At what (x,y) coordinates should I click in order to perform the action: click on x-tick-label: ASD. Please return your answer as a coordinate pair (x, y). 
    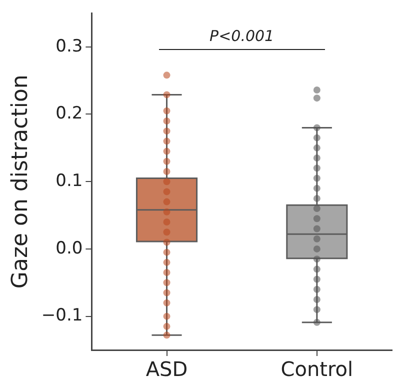
    Looking at the image, I should click on (167, 369).